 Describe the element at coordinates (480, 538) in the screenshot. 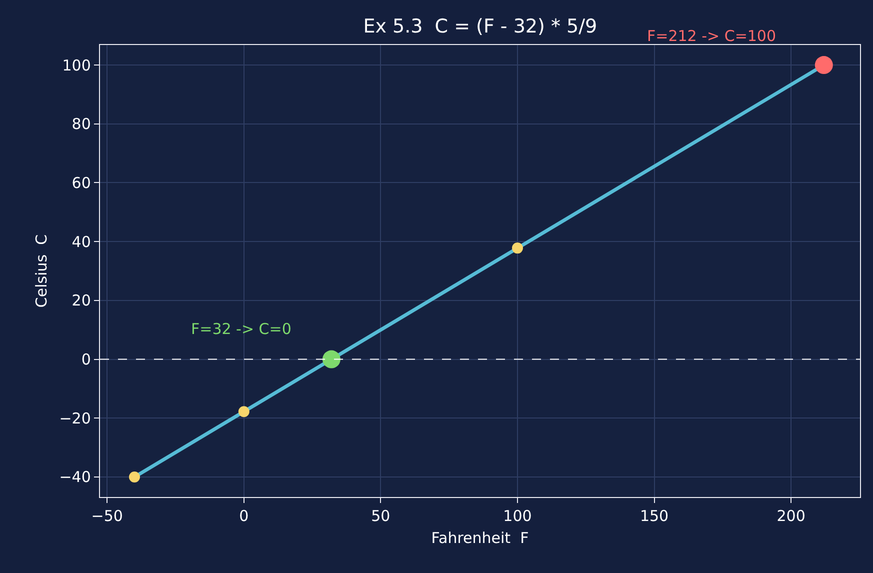

I see `x-axis-title: Fahrenheit F` at that location.